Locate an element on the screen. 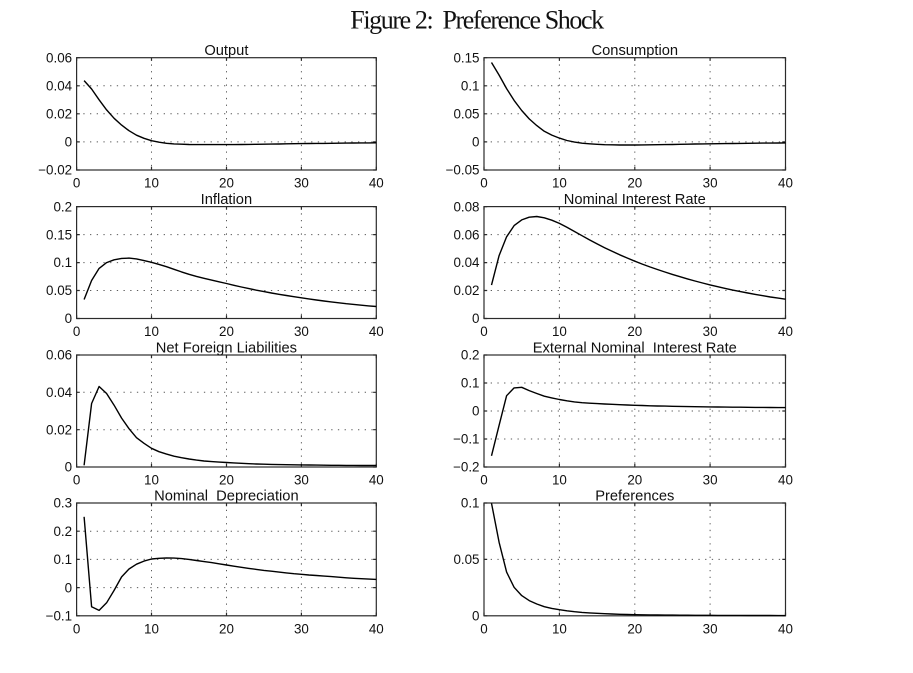 The height and width of the screenshot is (673, 913). svg-text: −0.02 is located at coordinates (55, 170).